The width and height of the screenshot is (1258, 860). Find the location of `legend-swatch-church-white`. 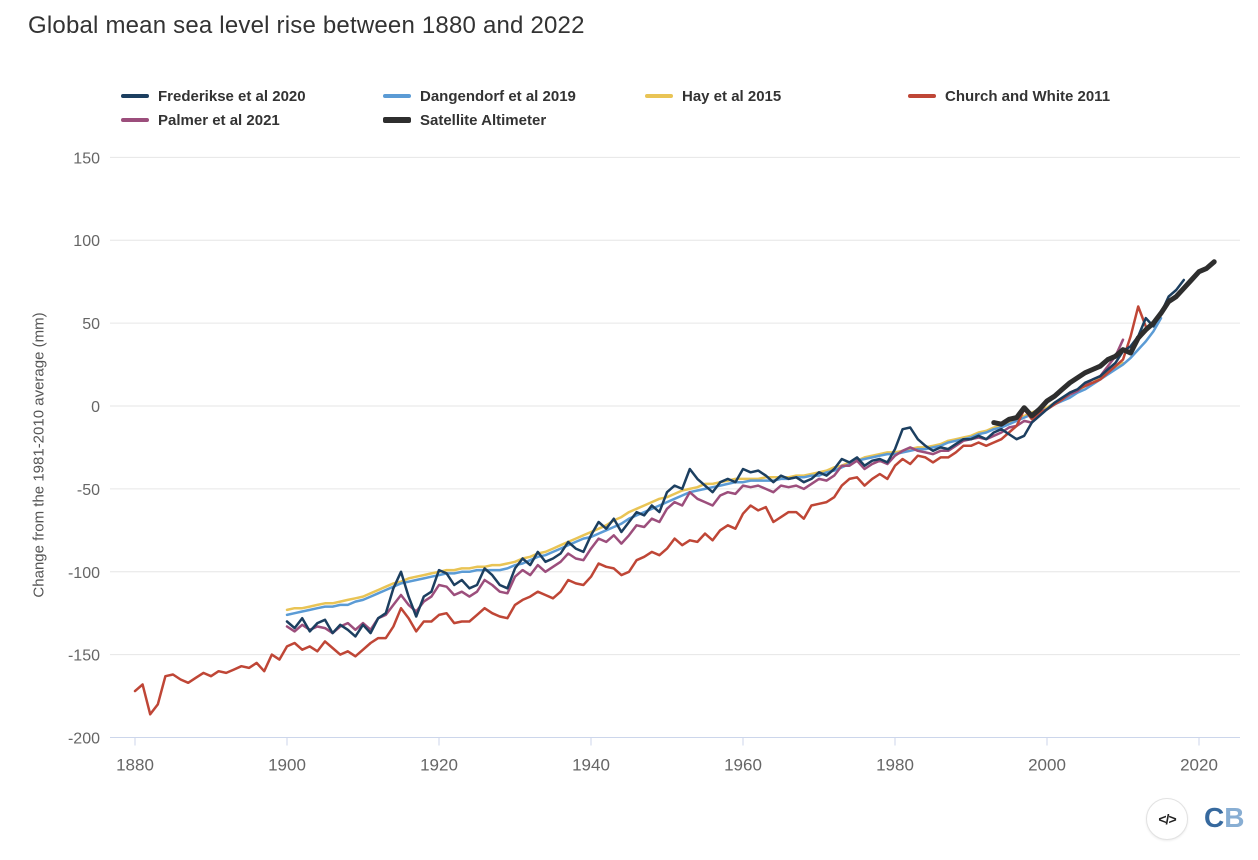

legend-swatch-church-white is located at coordinates (922, 96).